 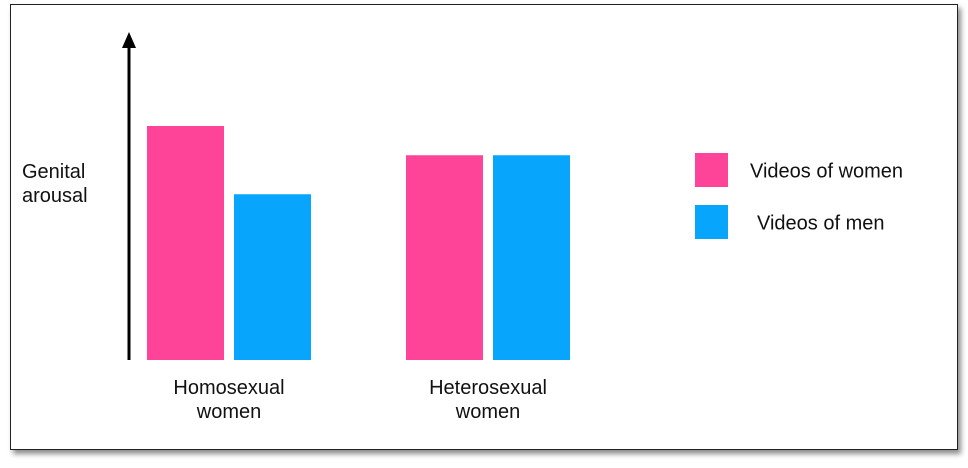 I want to click on x-tick-label: Homosexual women, so click(x=229, y=400).